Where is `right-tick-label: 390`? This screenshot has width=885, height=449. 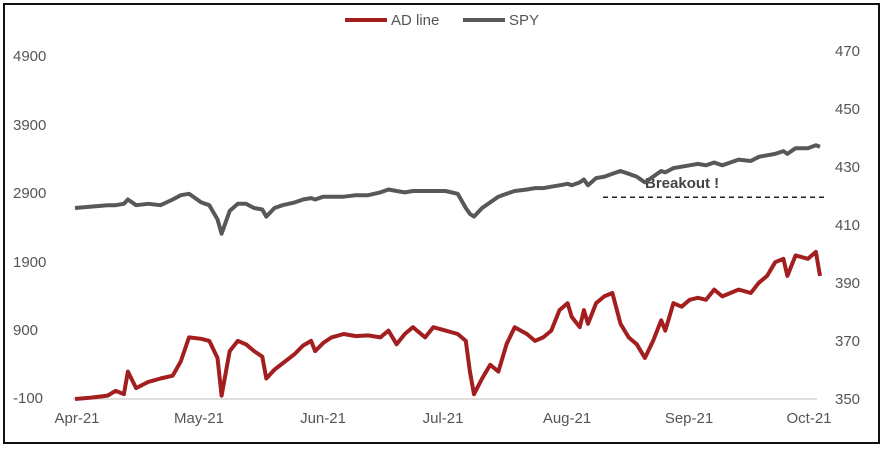 right-tick-label: 390 is located at coordinates (847, 283).